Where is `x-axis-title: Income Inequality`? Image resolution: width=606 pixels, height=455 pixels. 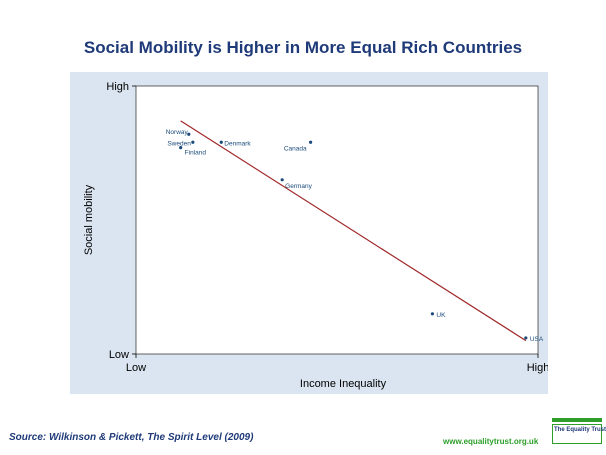 x-axis-title: Income Inequality is located at coordinates (343, 384).